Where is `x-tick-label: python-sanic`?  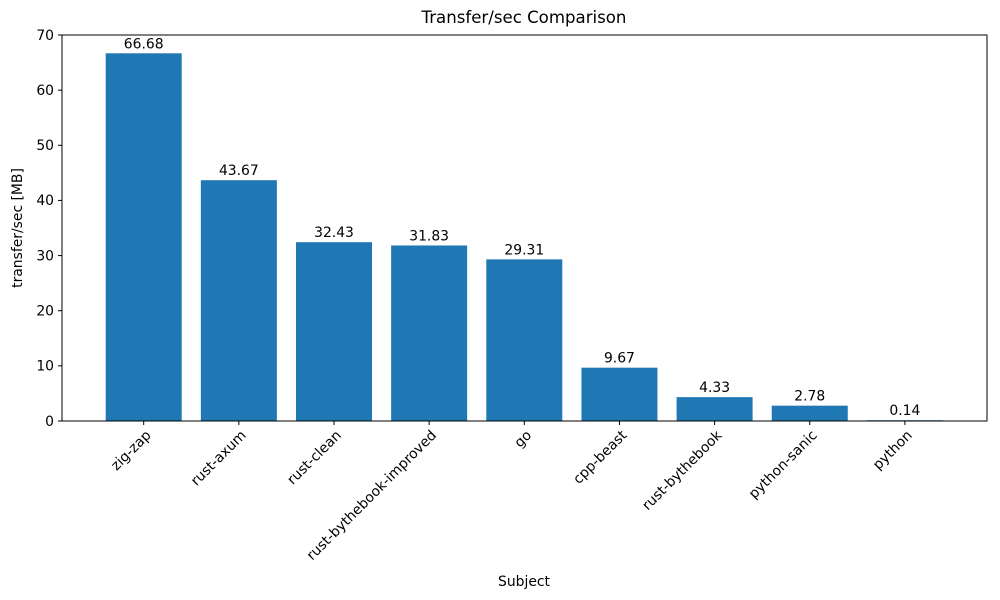 x-tick-label: python-sanic is located at coordinates (783, 465).